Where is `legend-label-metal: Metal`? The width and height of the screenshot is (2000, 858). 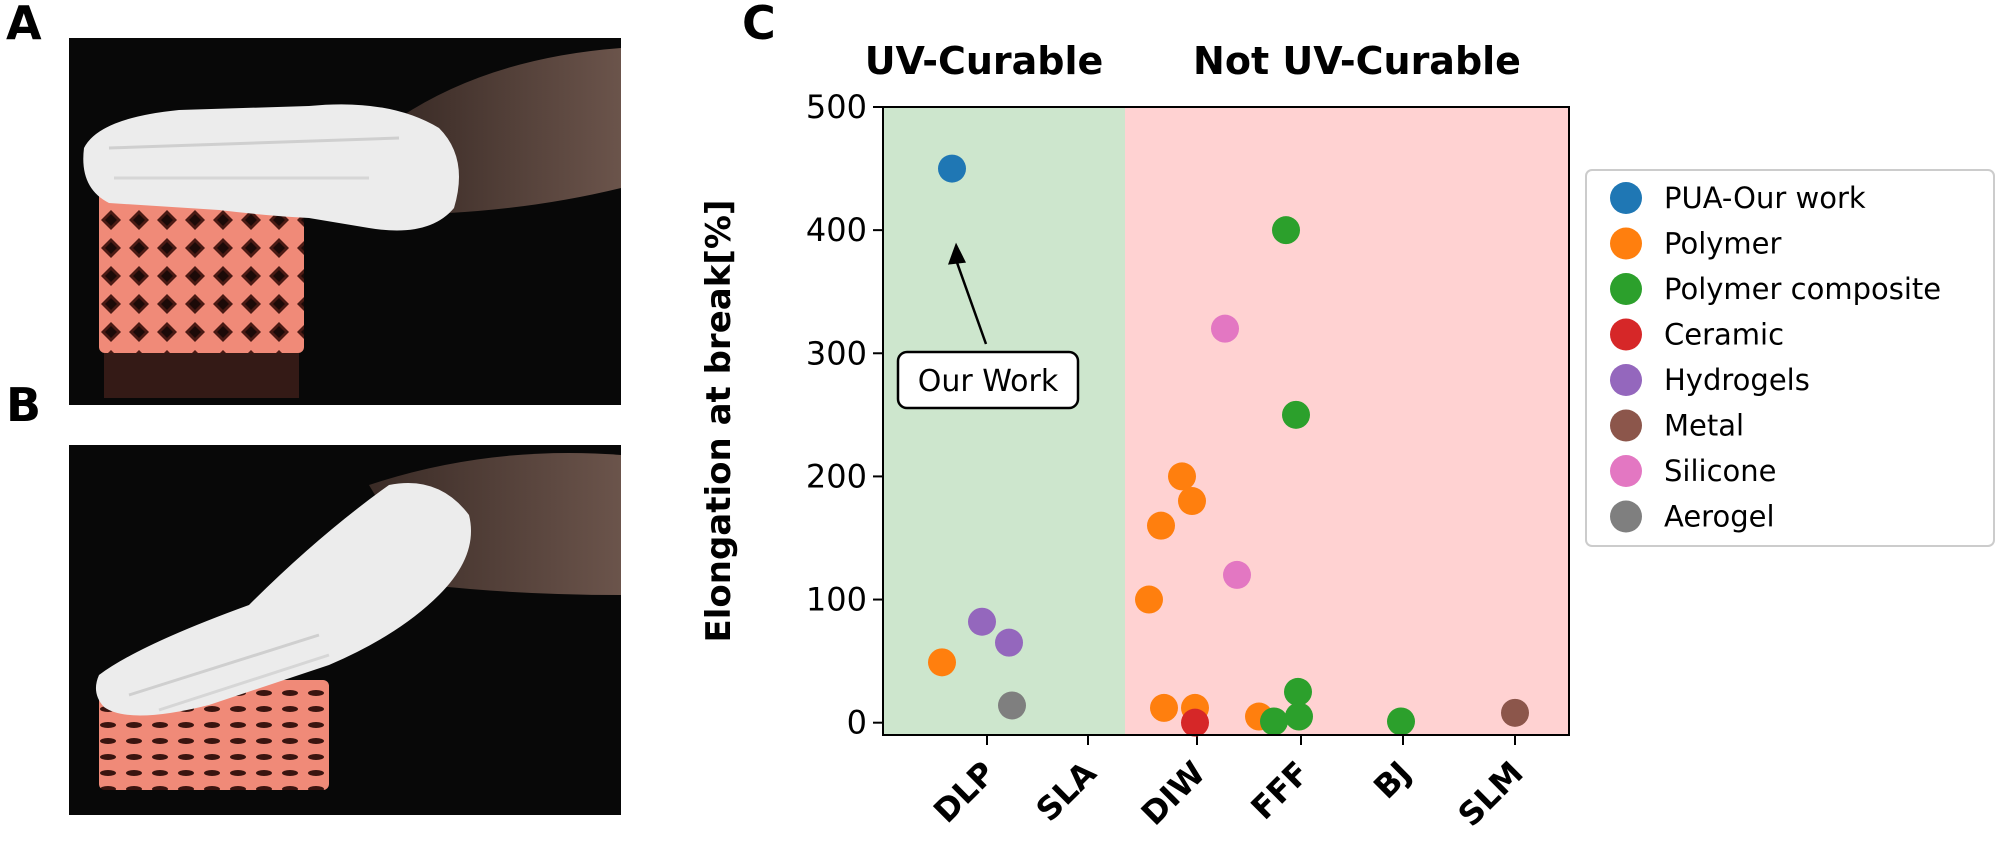 legend-label-metal: Metal is located at coordinates (1704, 426).